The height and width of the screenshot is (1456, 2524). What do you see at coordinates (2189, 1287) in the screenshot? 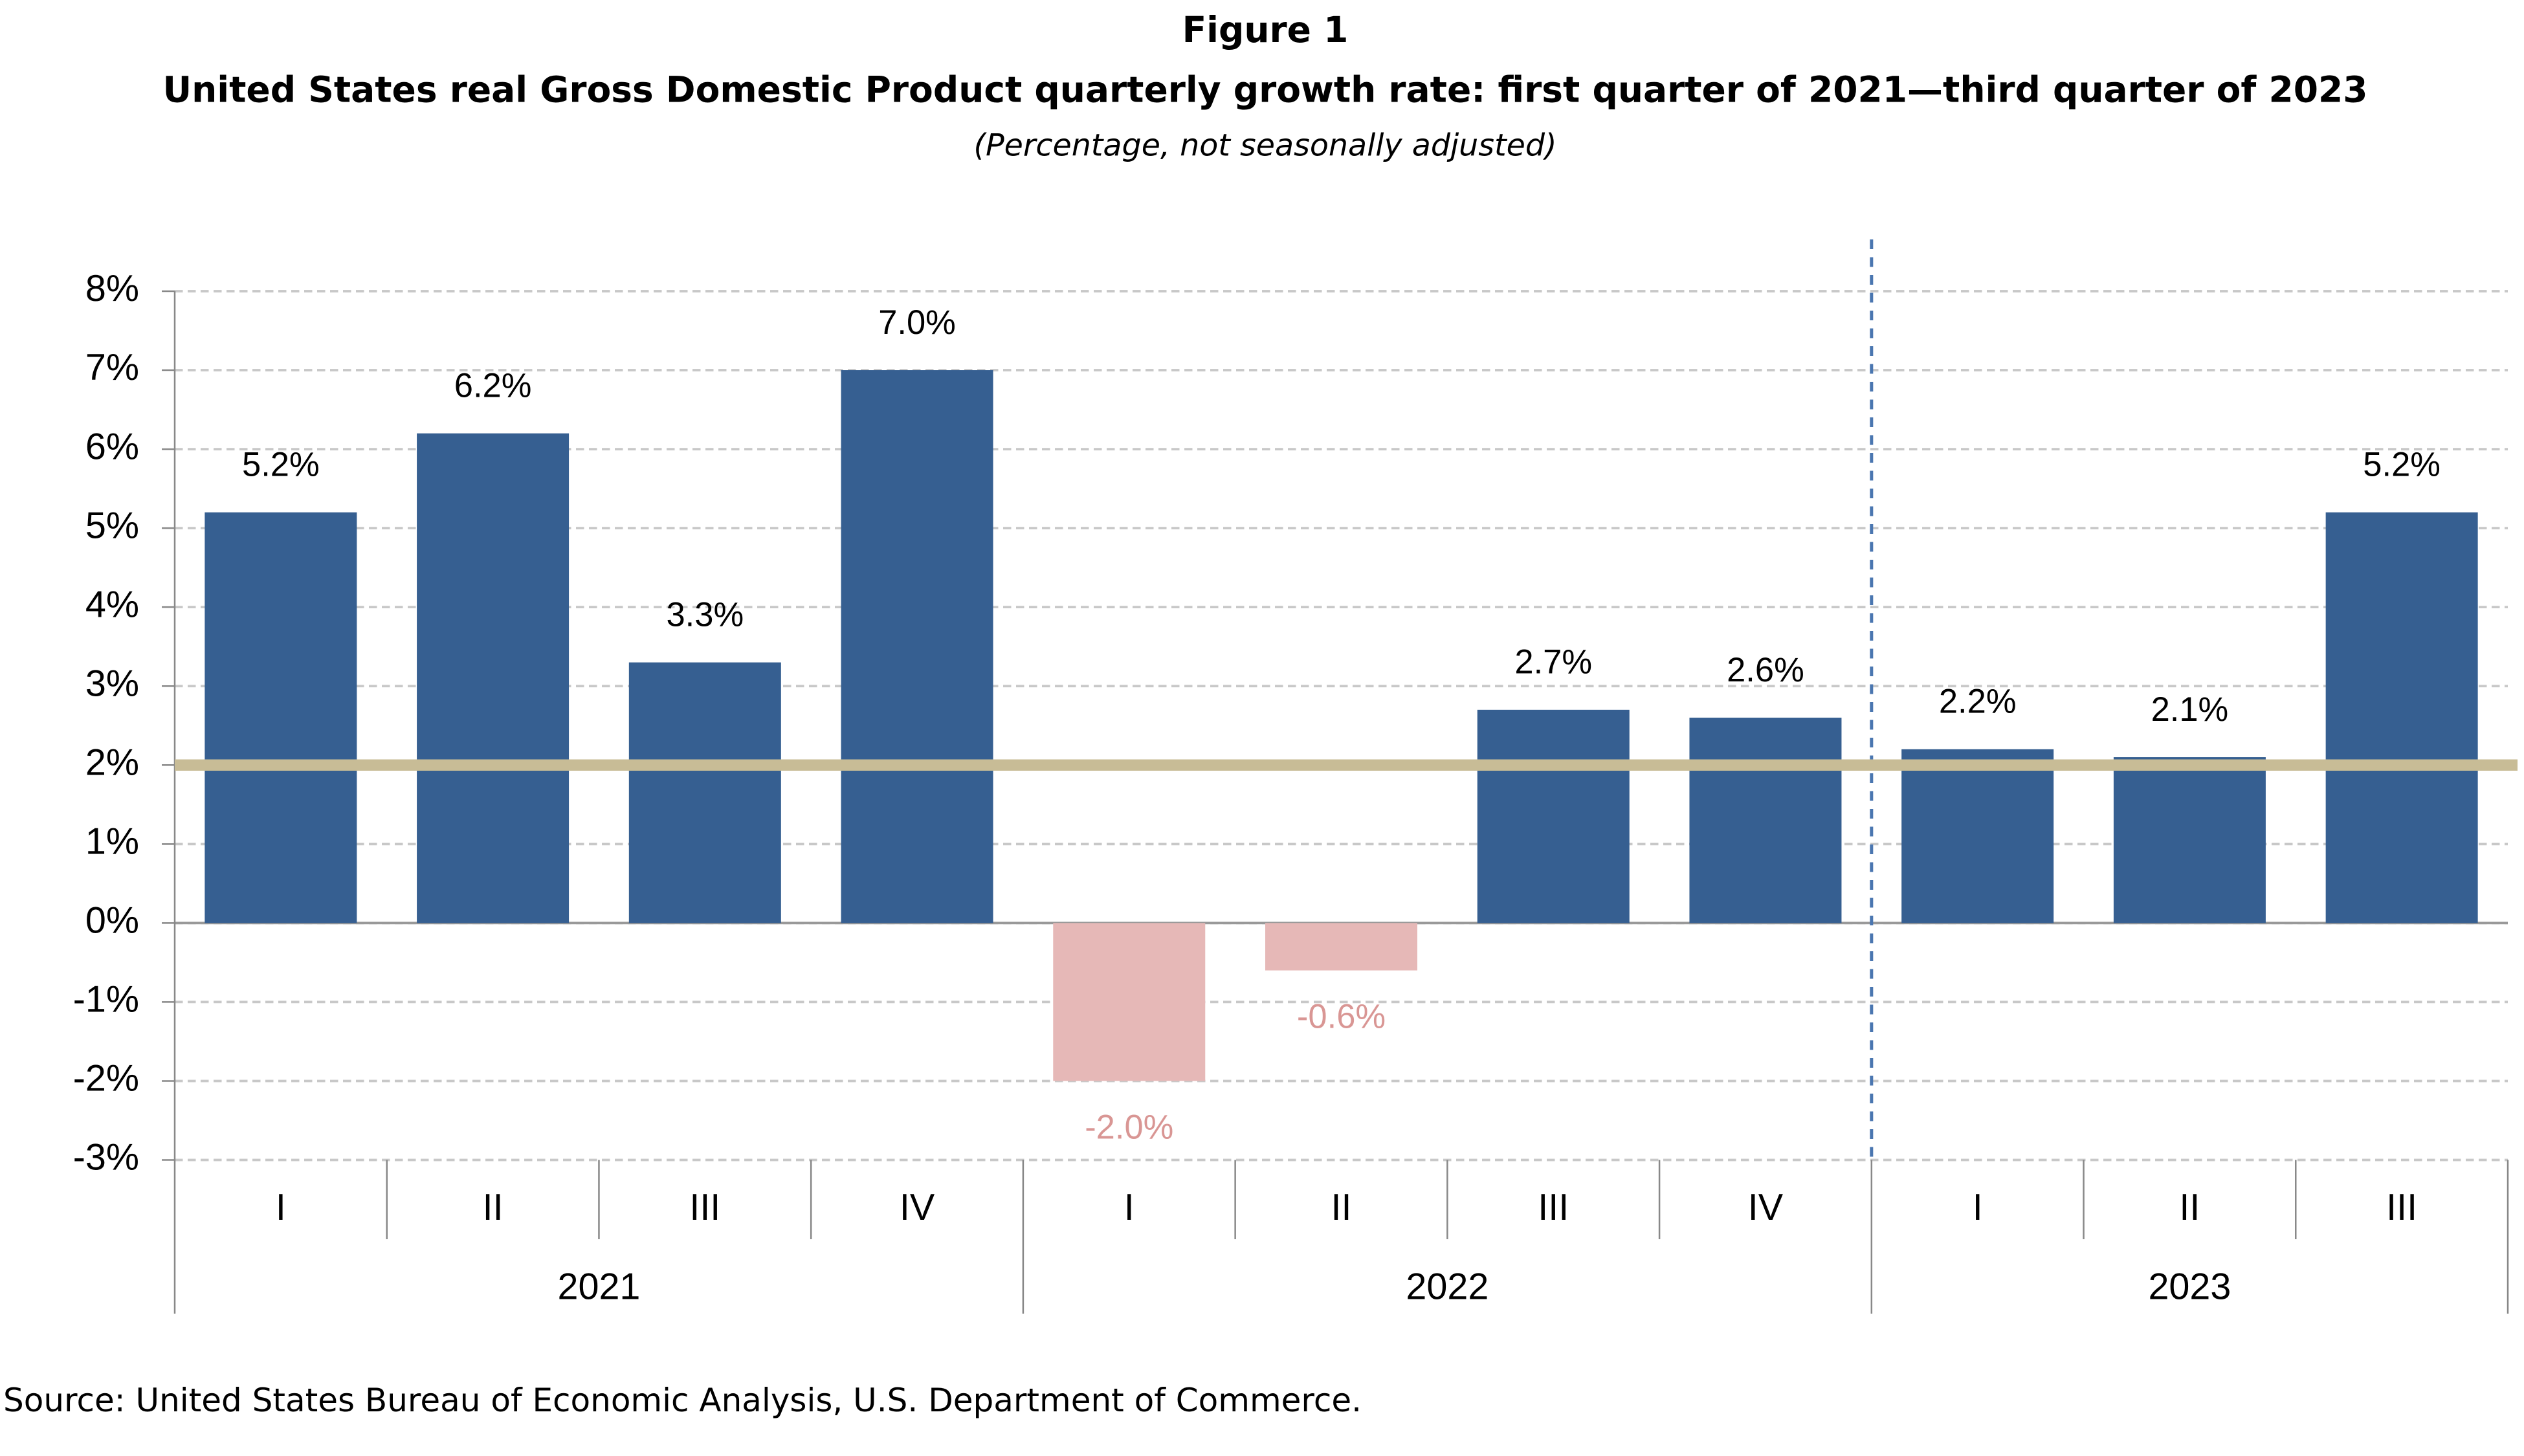
I see `group-label: 2023` at bounding box center [2189, 1287].